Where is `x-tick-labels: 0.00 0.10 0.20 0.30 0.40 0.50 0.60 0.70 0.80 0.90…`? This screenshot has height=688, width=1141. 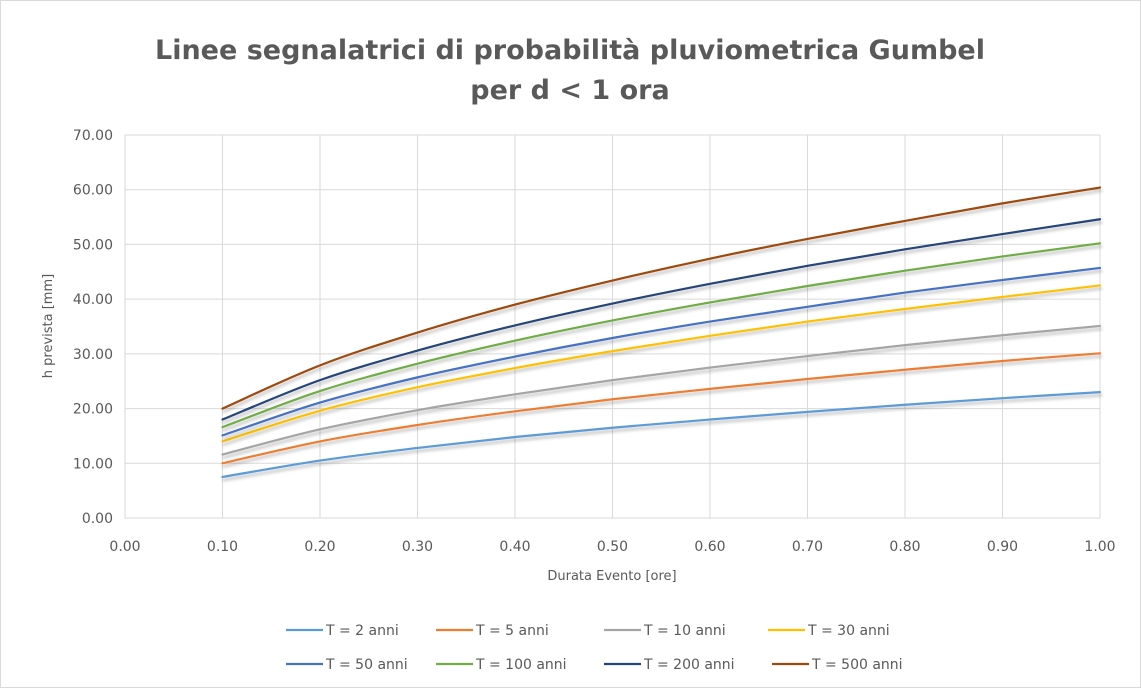
x-tick-labels: 0.00 0.10 0.20 0.30 0.40 0.50 0.60 0.70 0.80 0.90… is located at coordinates (612, 547).